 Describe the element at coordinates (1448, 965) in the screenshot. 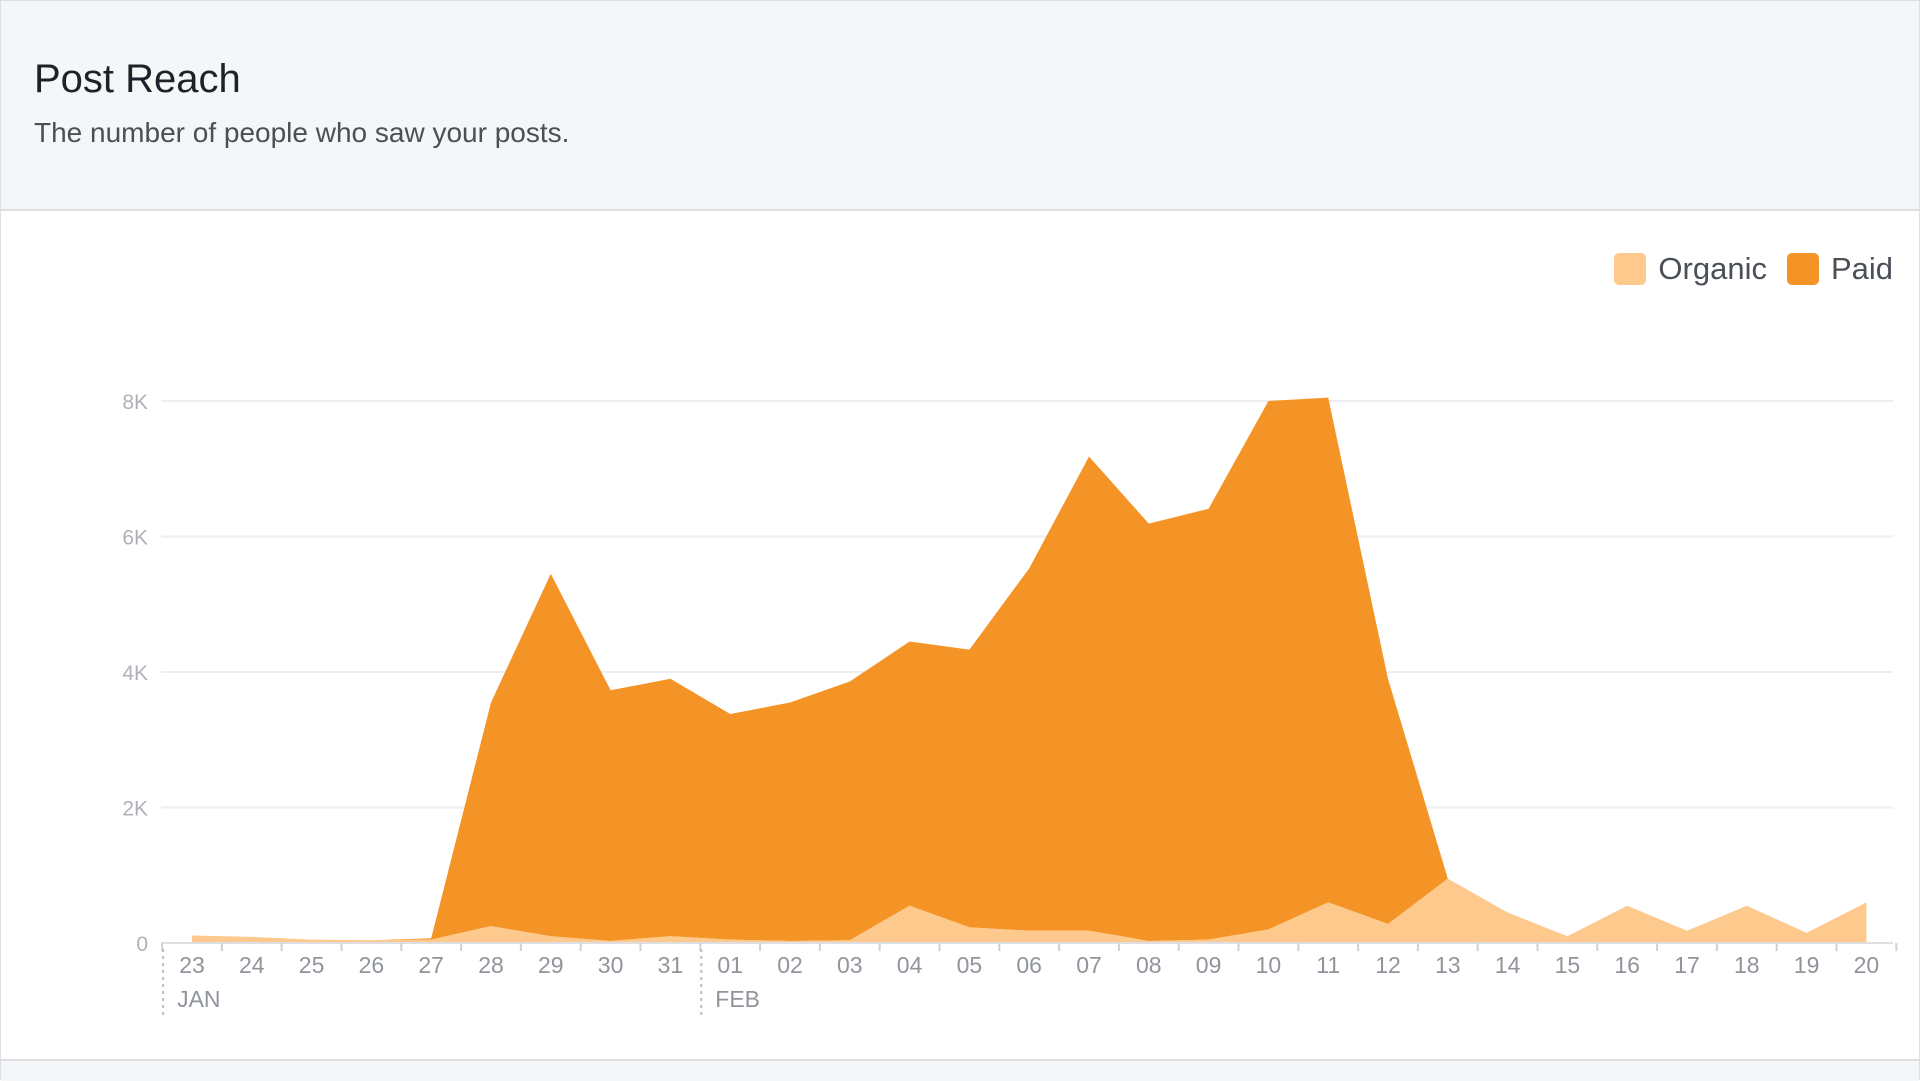

I see `x-tick-label: 13` at that location.